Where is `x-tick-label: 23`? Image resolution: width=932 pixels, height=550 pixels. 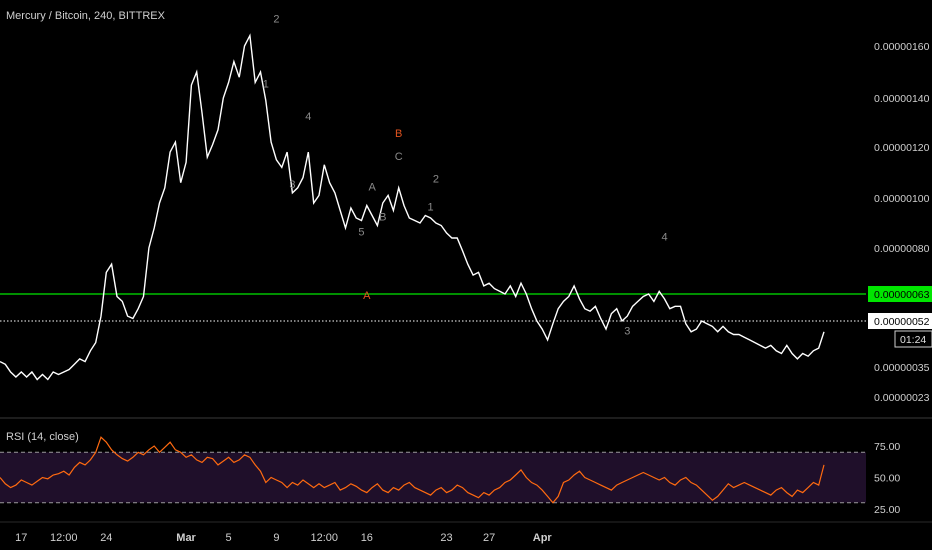
x-tick-label: 23 is located at coordinates (446, 538).